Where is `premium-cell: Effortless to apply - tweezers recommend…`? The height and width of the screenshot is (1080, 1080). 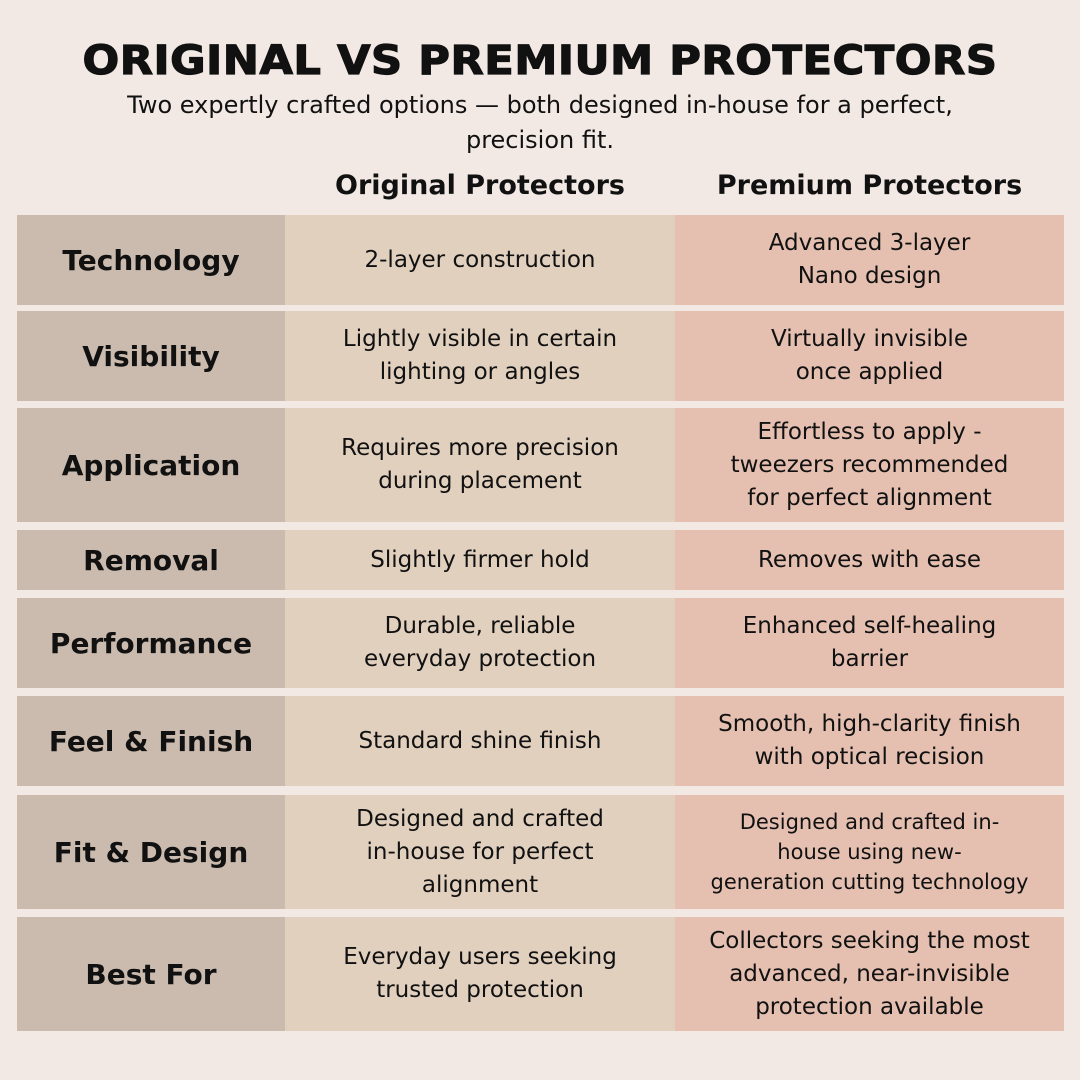 premium-cell: Effortless to apply - tweezers recommend… is located at coordinates (869, 465).